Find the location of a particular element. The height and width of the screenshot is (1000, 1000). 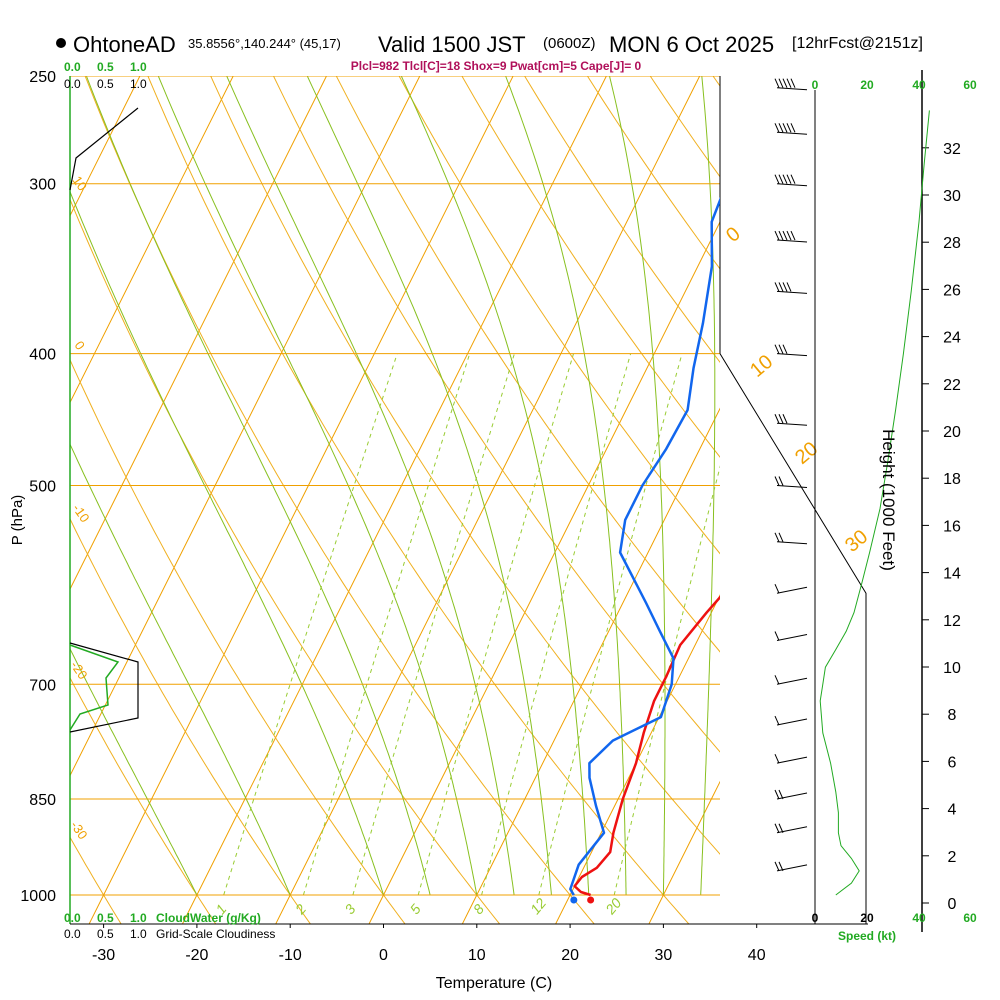

height-tick-label: 24 is located at coordinates (952, 338).